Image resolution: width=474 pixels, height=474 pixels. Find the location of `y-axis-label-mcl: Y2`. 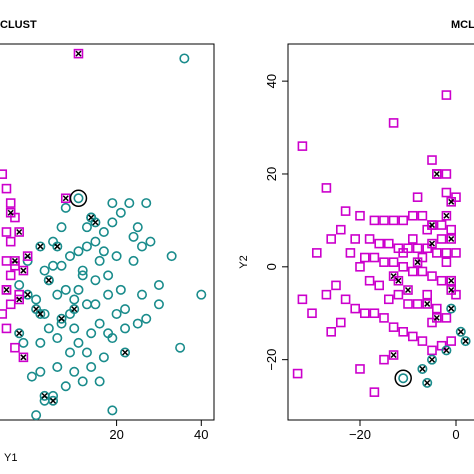

y-axis-label-mcl: Y2 is located at coordinates (244, 261).